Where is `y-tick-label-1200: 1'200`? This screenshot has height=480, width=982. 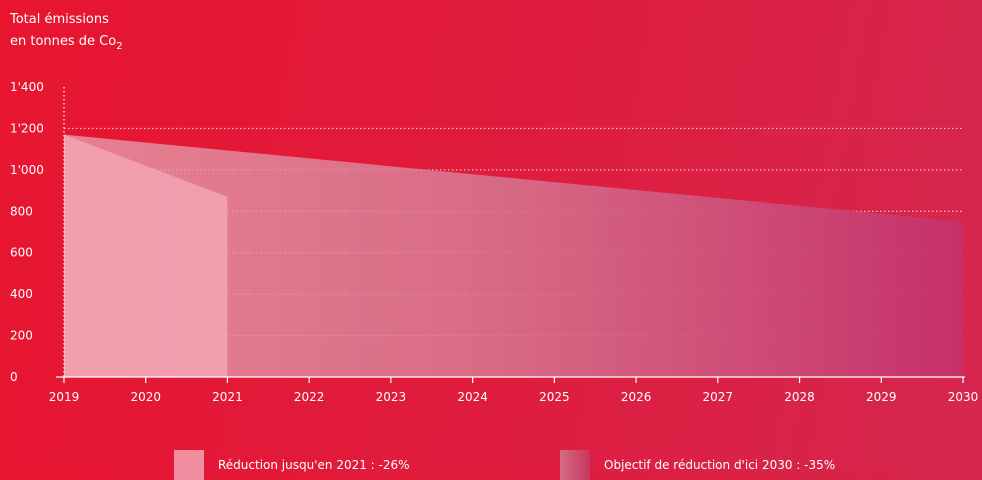
y-tick-label-1200: 1'200 is located at coordinates (27, 128).